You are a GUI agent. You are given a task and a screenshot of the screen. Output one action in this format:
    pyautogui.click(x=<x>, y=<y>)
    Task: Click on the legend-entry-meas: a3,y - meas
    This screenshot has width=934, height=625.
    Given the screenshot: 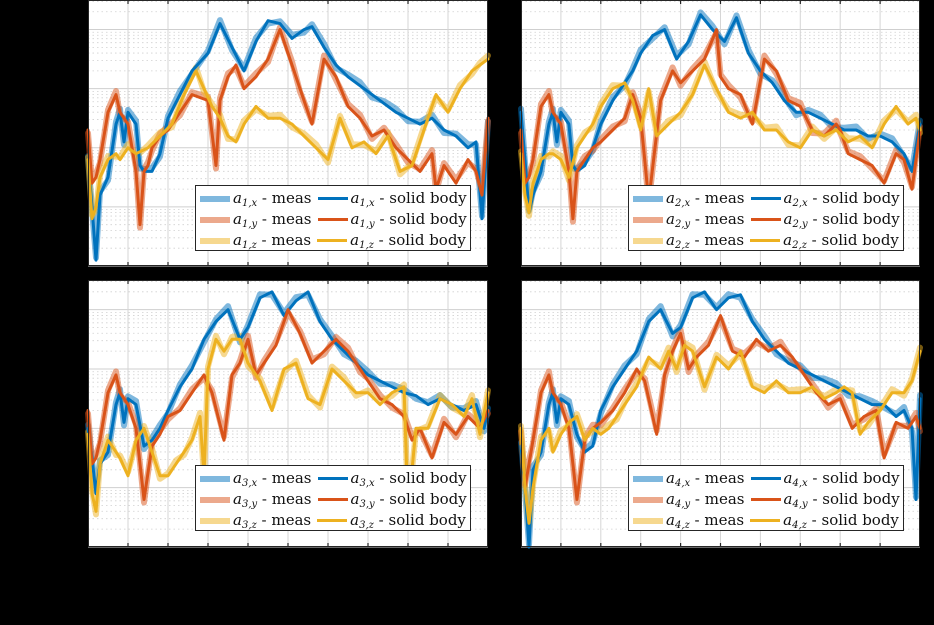 What is the action you would take?
    pyautogui.click(x=256, y=500)
    